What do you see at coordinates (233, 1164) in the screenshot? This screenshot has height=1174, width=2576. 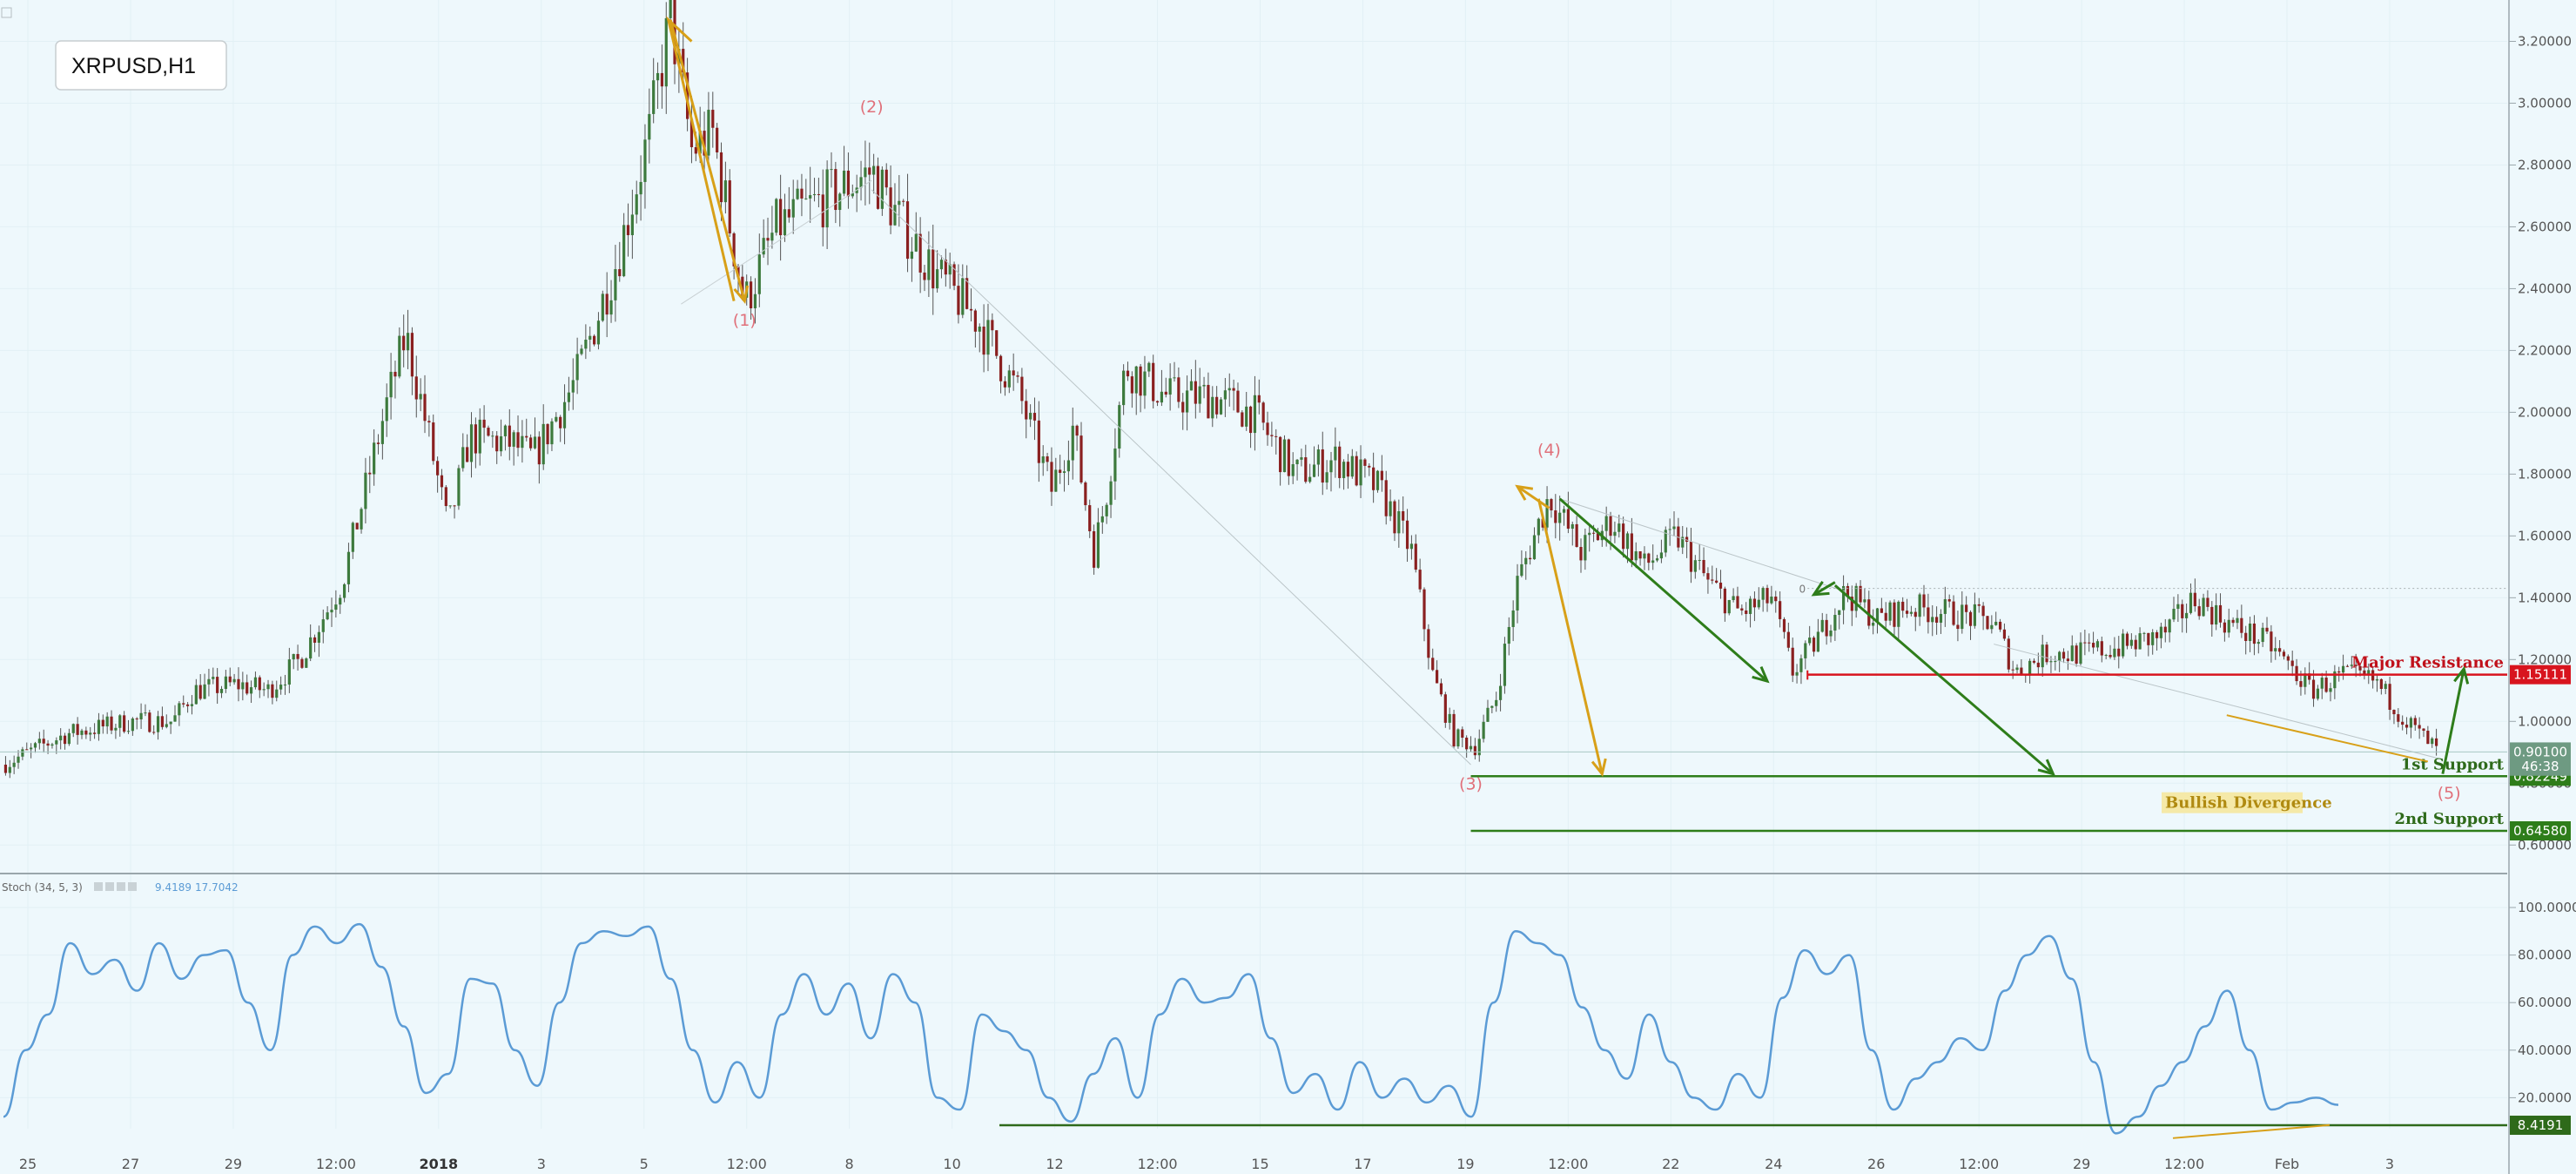 I see `time-tick-label: 29` at bounding box center [233, 1164].